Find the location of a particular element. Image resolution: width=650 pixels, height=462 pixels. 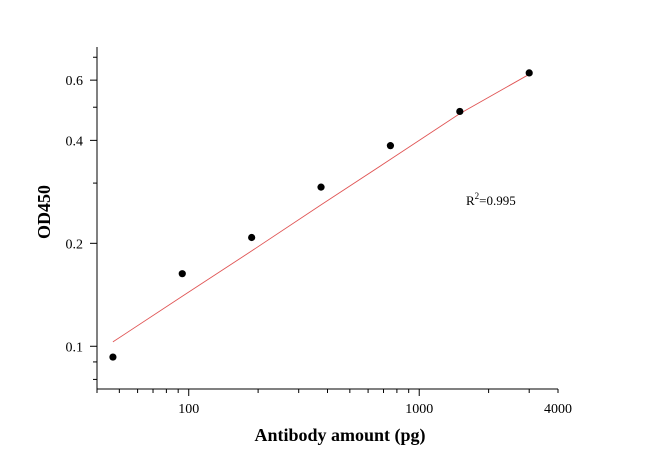

x-tick-label: 4000 is located at coordinates (558, 409).